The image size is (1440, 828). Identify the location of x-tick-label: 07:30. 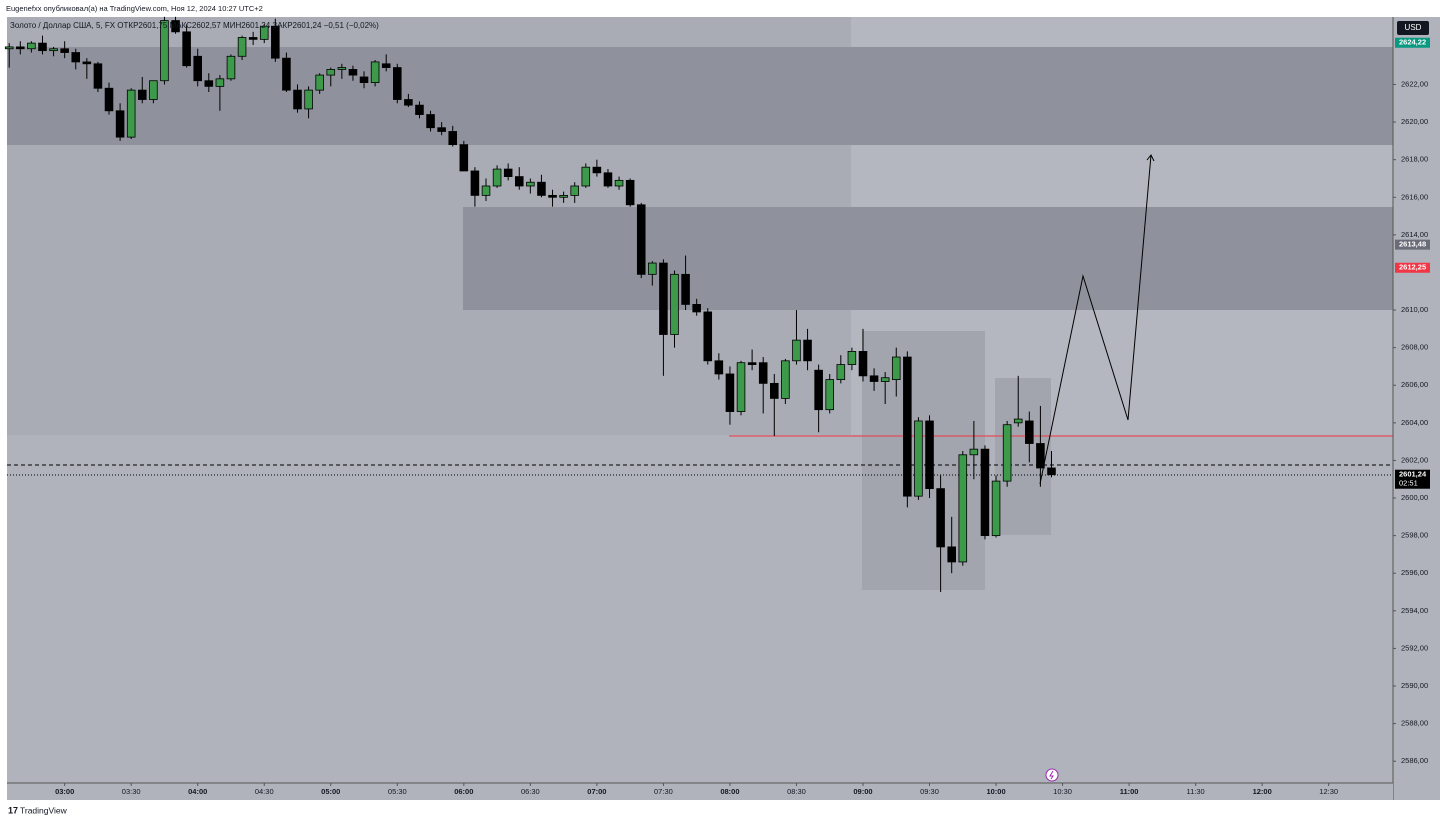
(663, 791).